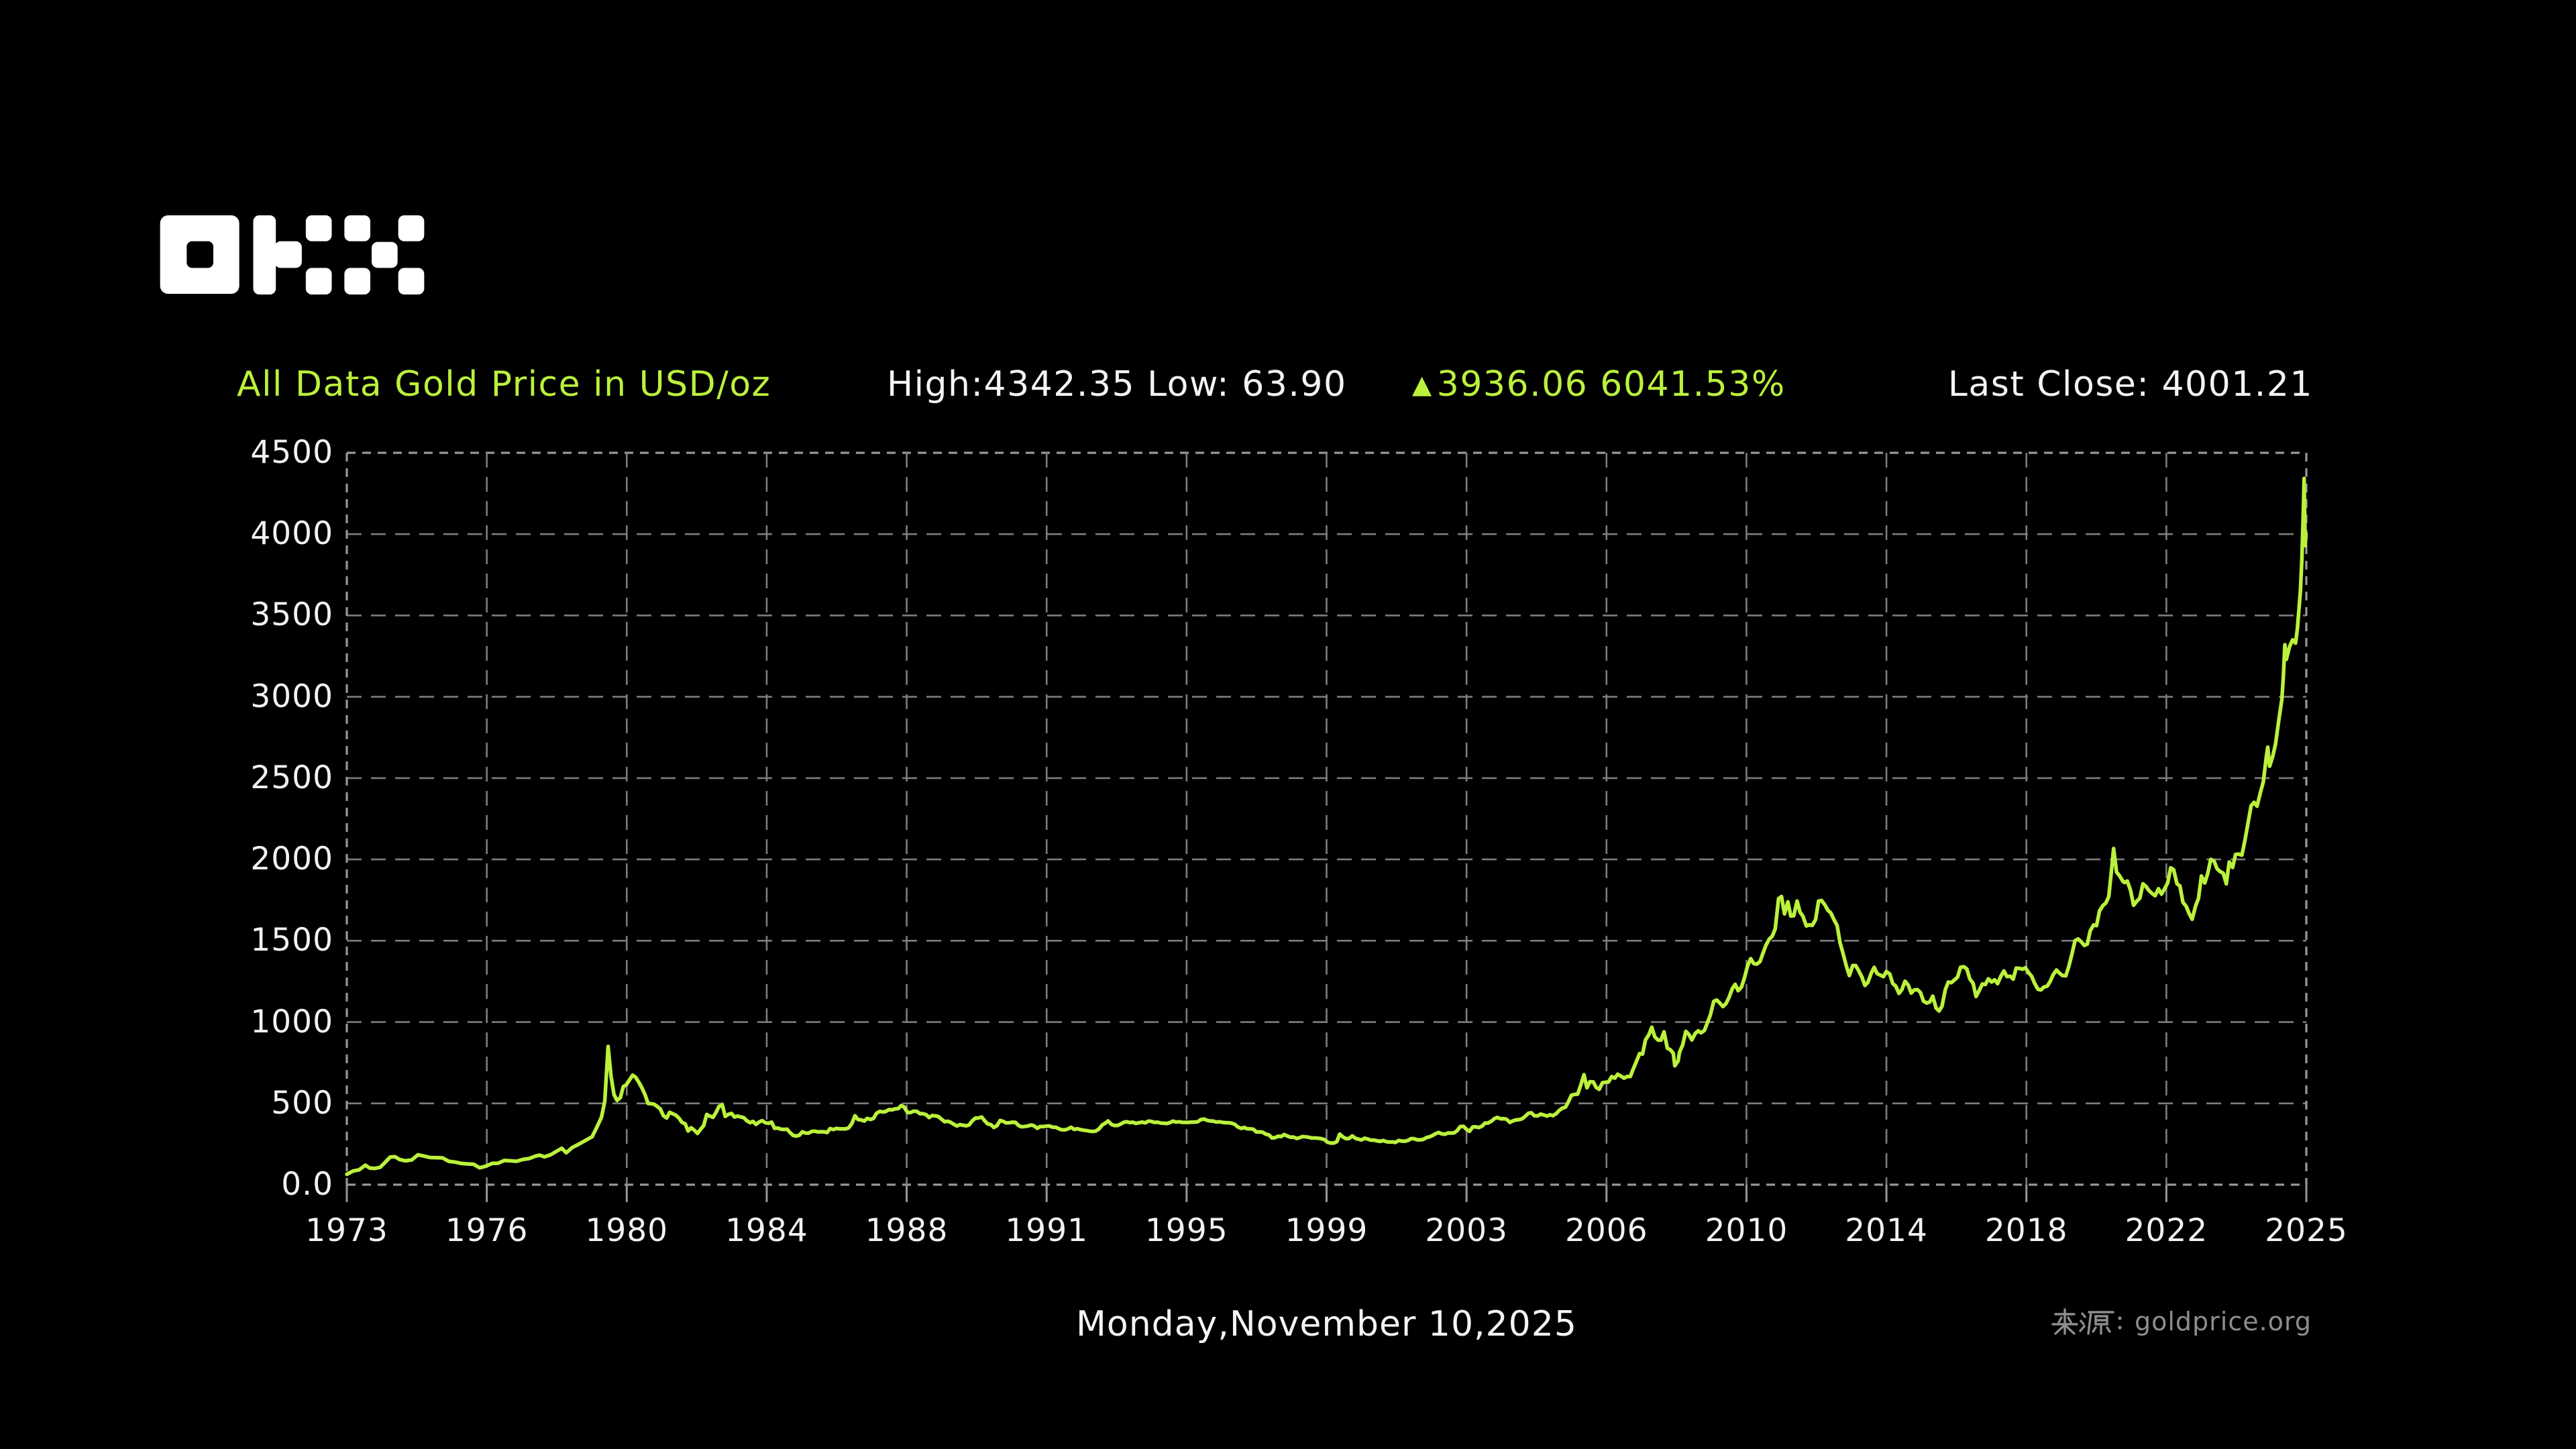 Image resolution: width=2576 pixels, height=1449 pixels. Describe the element at coordinates (1186, 1230) in the screenshot. I see `x-tick-label: 1995` at that location.